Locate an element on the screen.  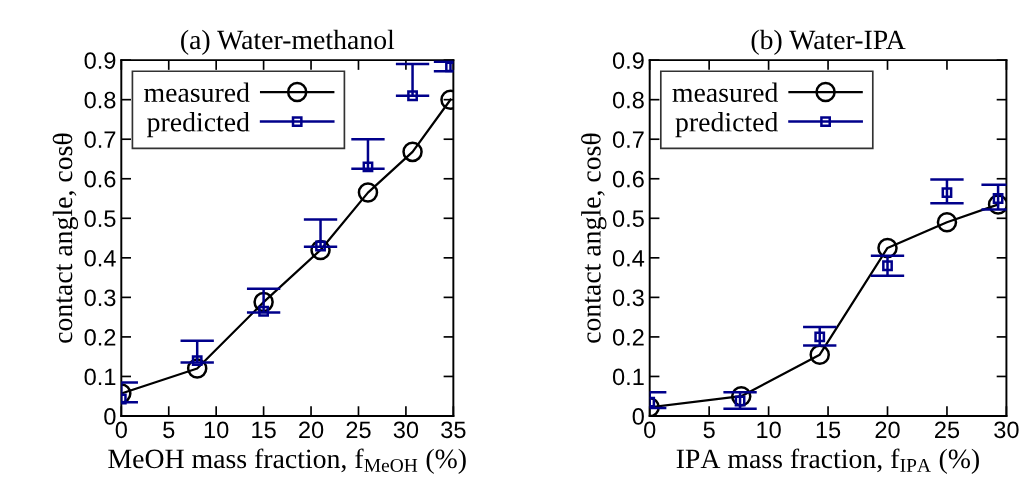
x-tick-label: 35 is located at coordinates (453, 430).